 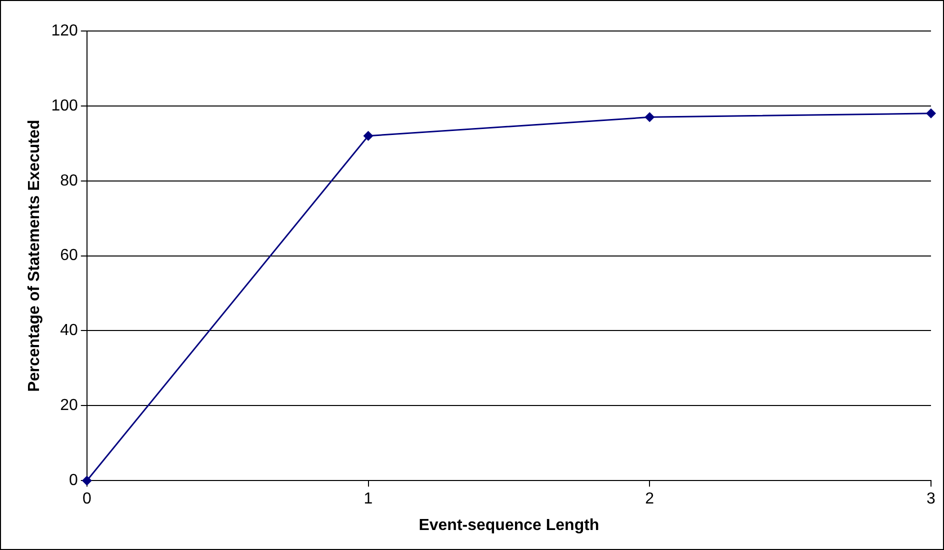 I want to click on y-tick-label: 120, so click(x=64, y=31).